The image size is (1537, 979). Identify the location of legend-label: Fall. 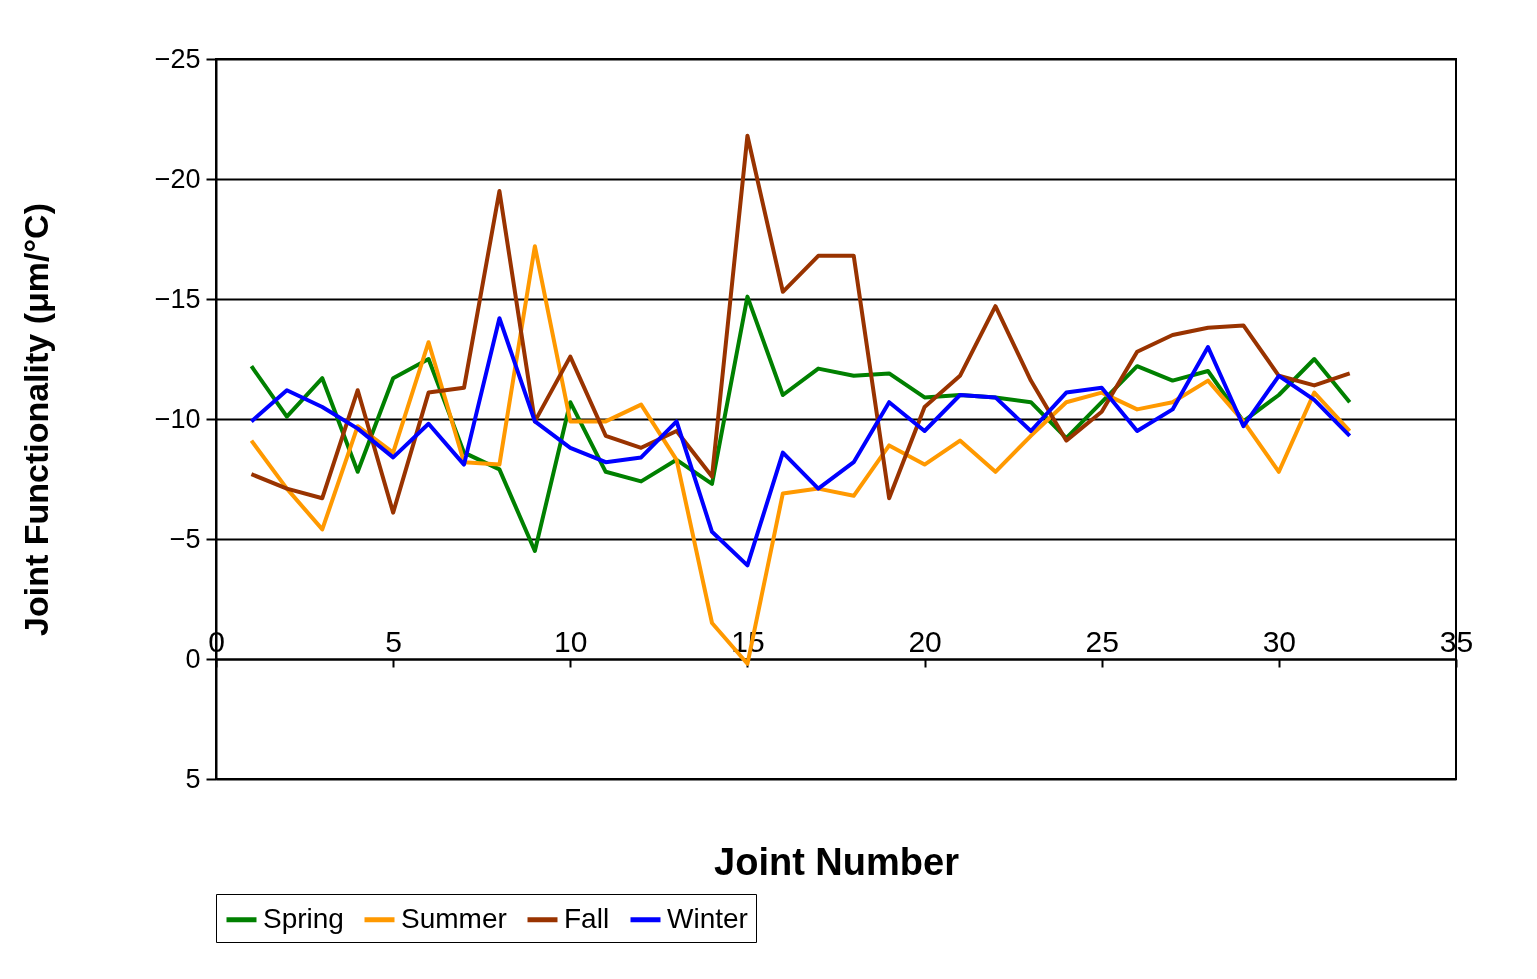
(587, 918).